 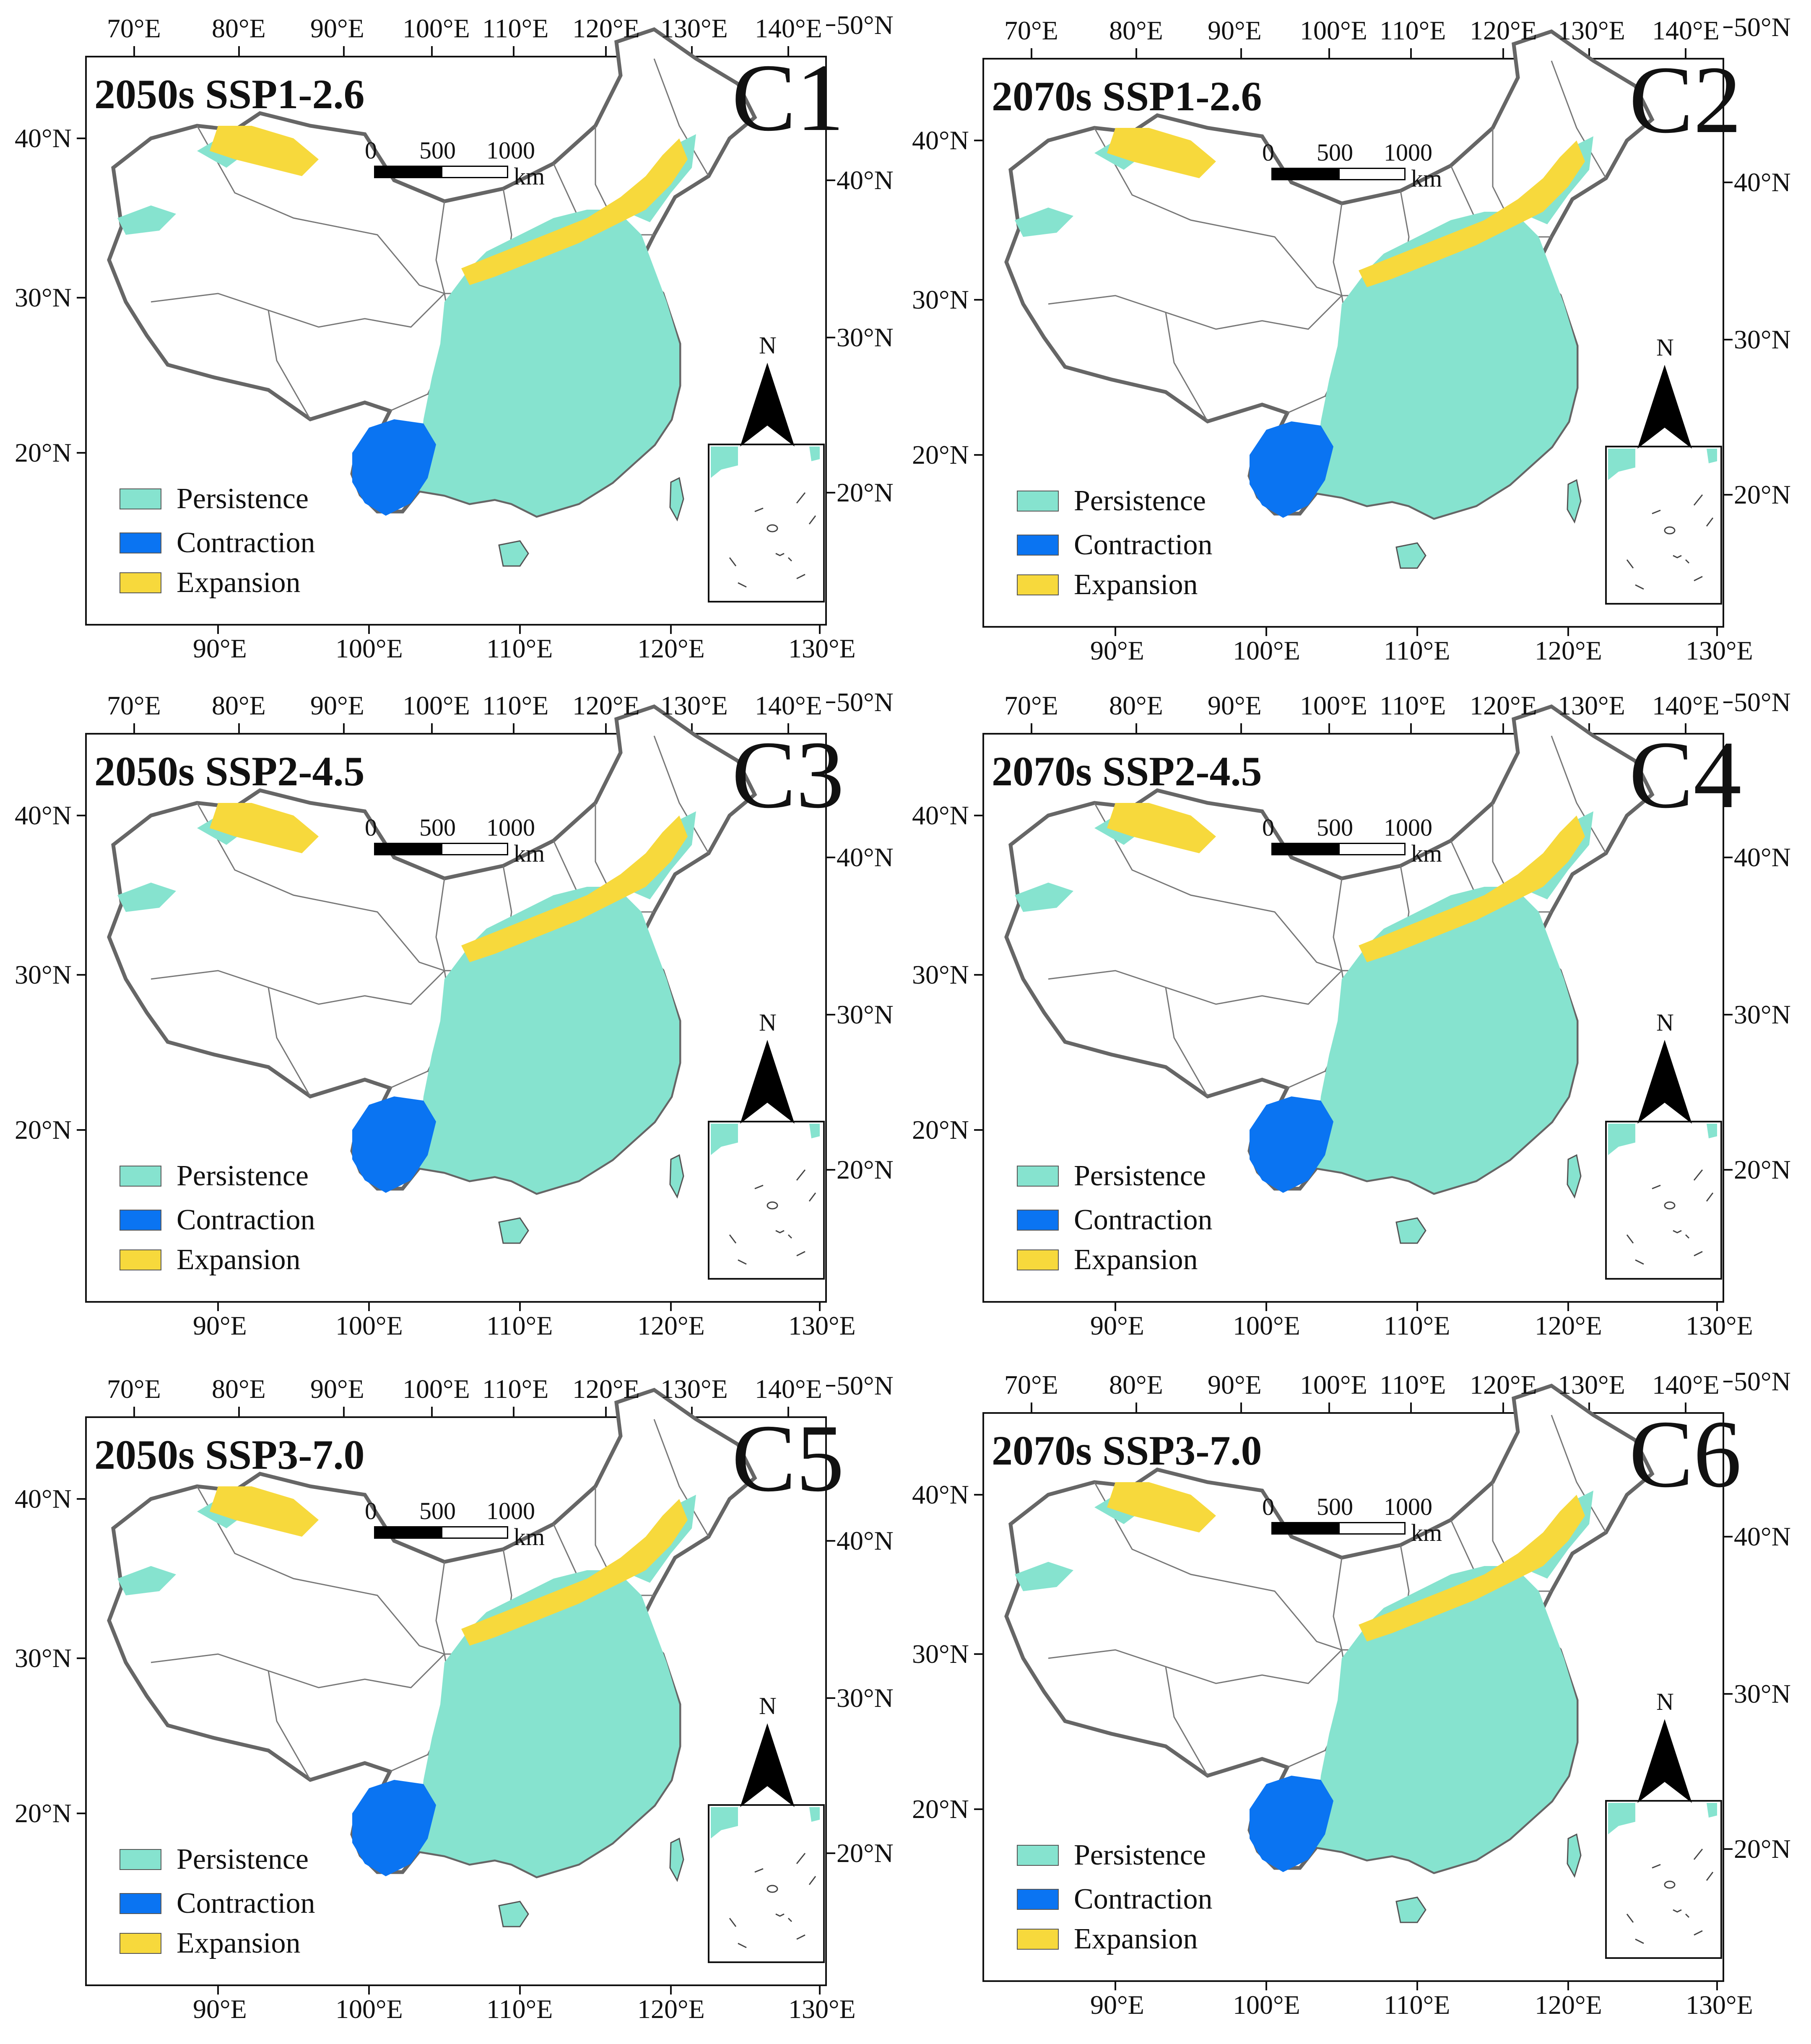 What do you see at coordinates (1335, 152) in the screenshot?
I see `scale-tick-label: 500` at bounding box center [1335, 152].